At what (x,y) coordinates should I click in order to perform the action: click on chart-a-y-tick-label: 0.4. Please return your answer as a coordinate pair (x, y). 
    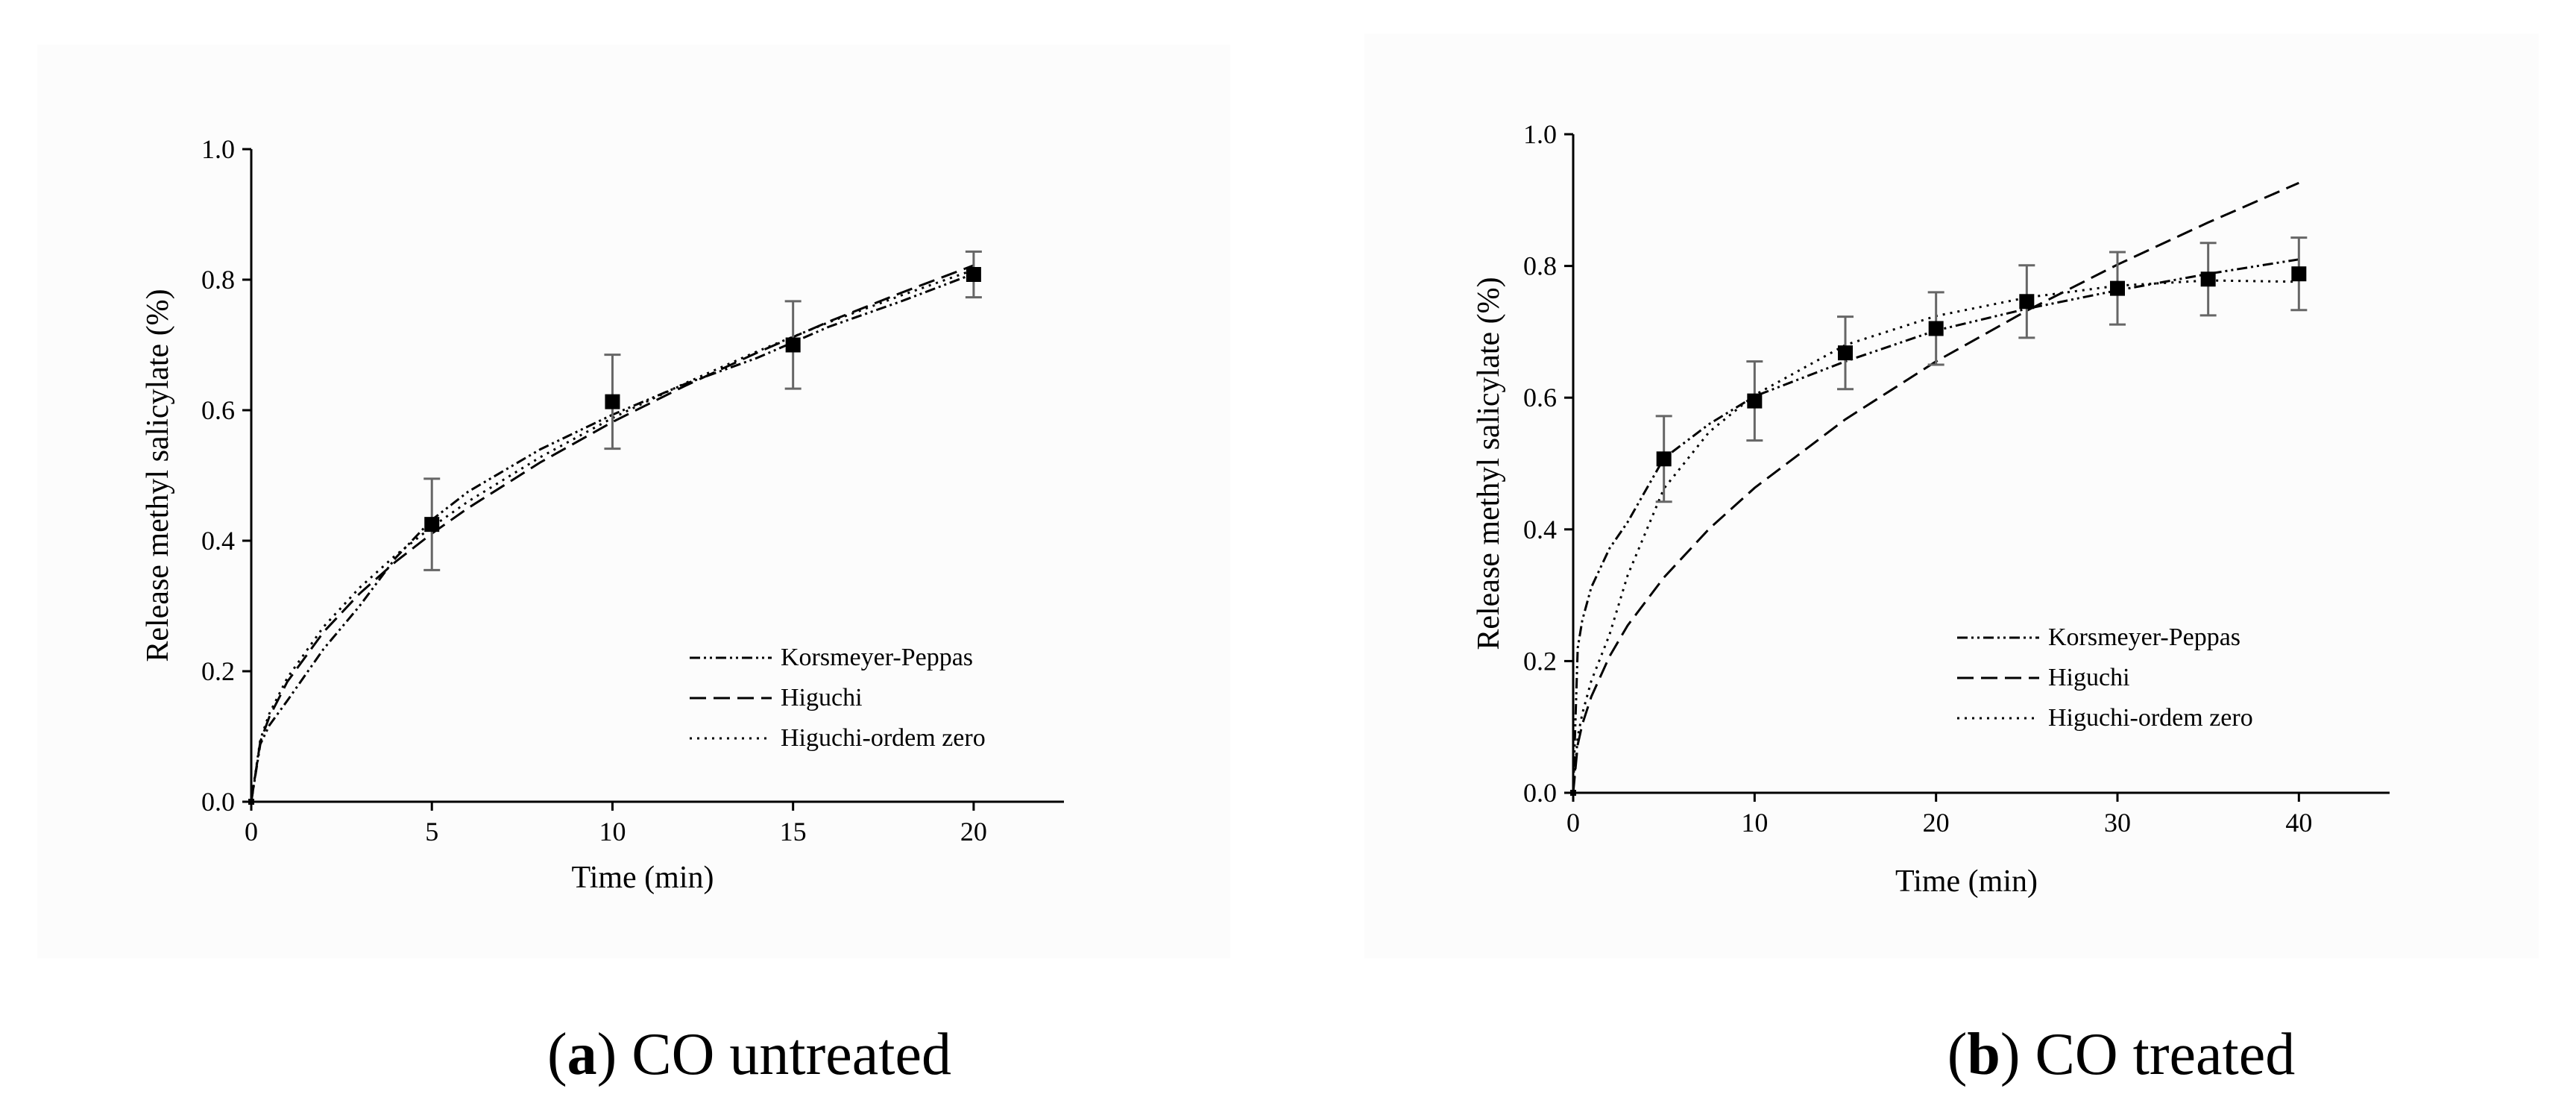
    Looking at the image, I should click on (218, 541).